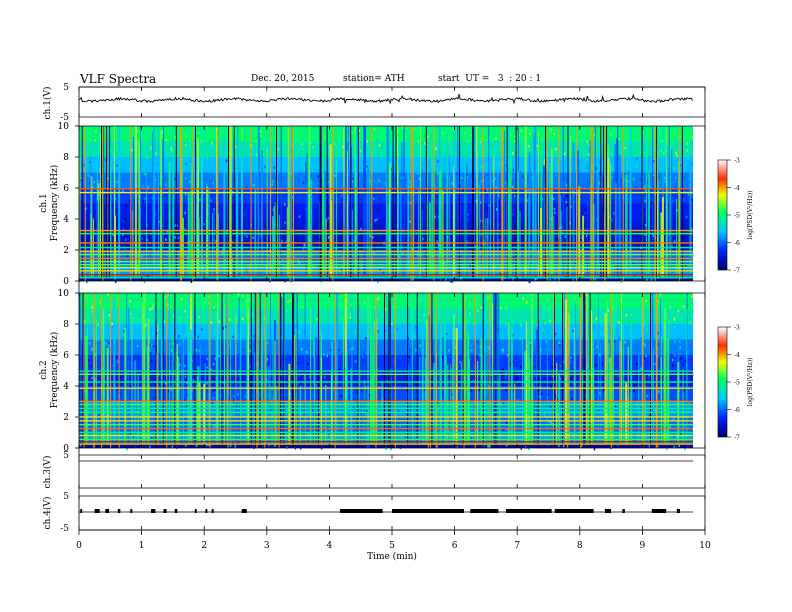  Describe the element at coordinates (386, 279) in the screenshot. I see `spectrum-band` at that location.